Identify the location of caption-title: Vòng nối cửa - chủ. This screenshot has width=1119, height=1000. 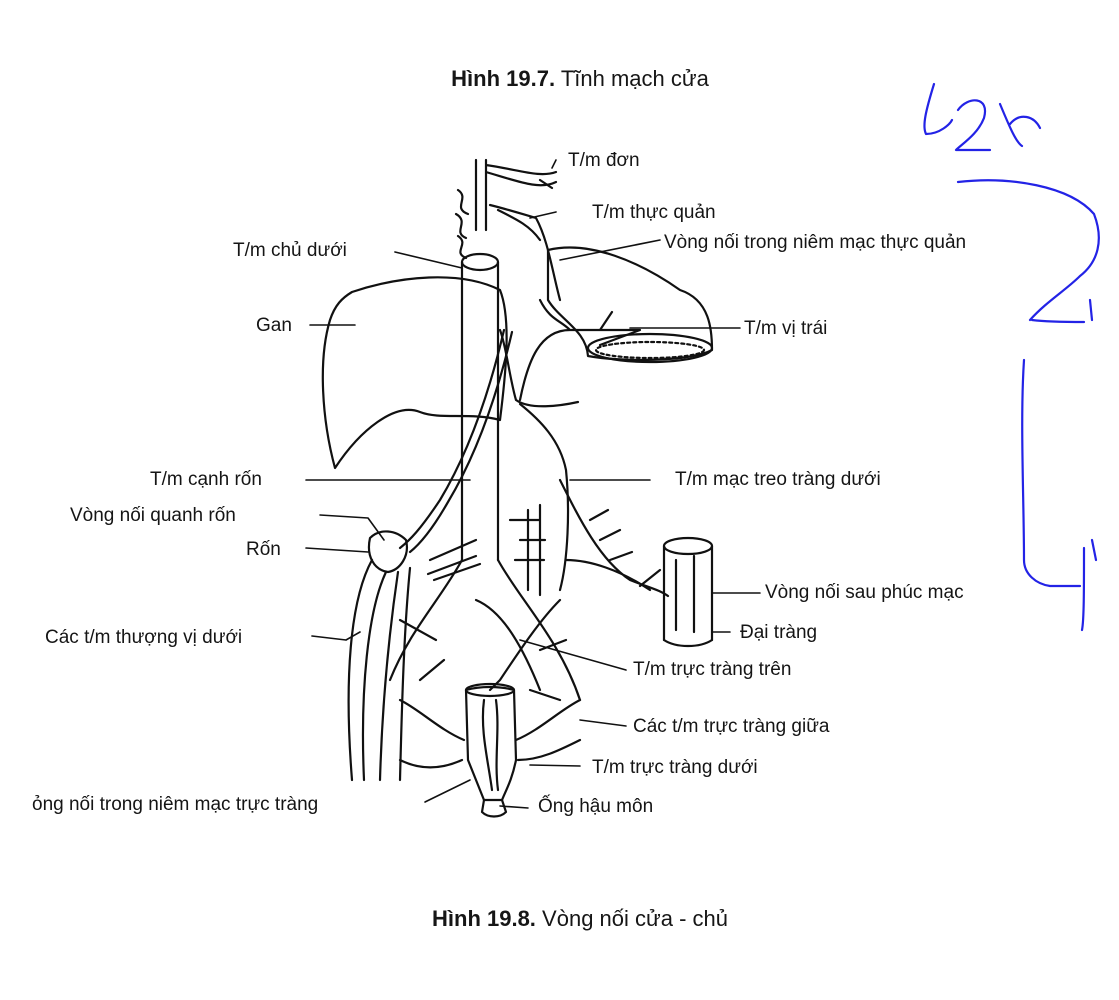
(635, 918).